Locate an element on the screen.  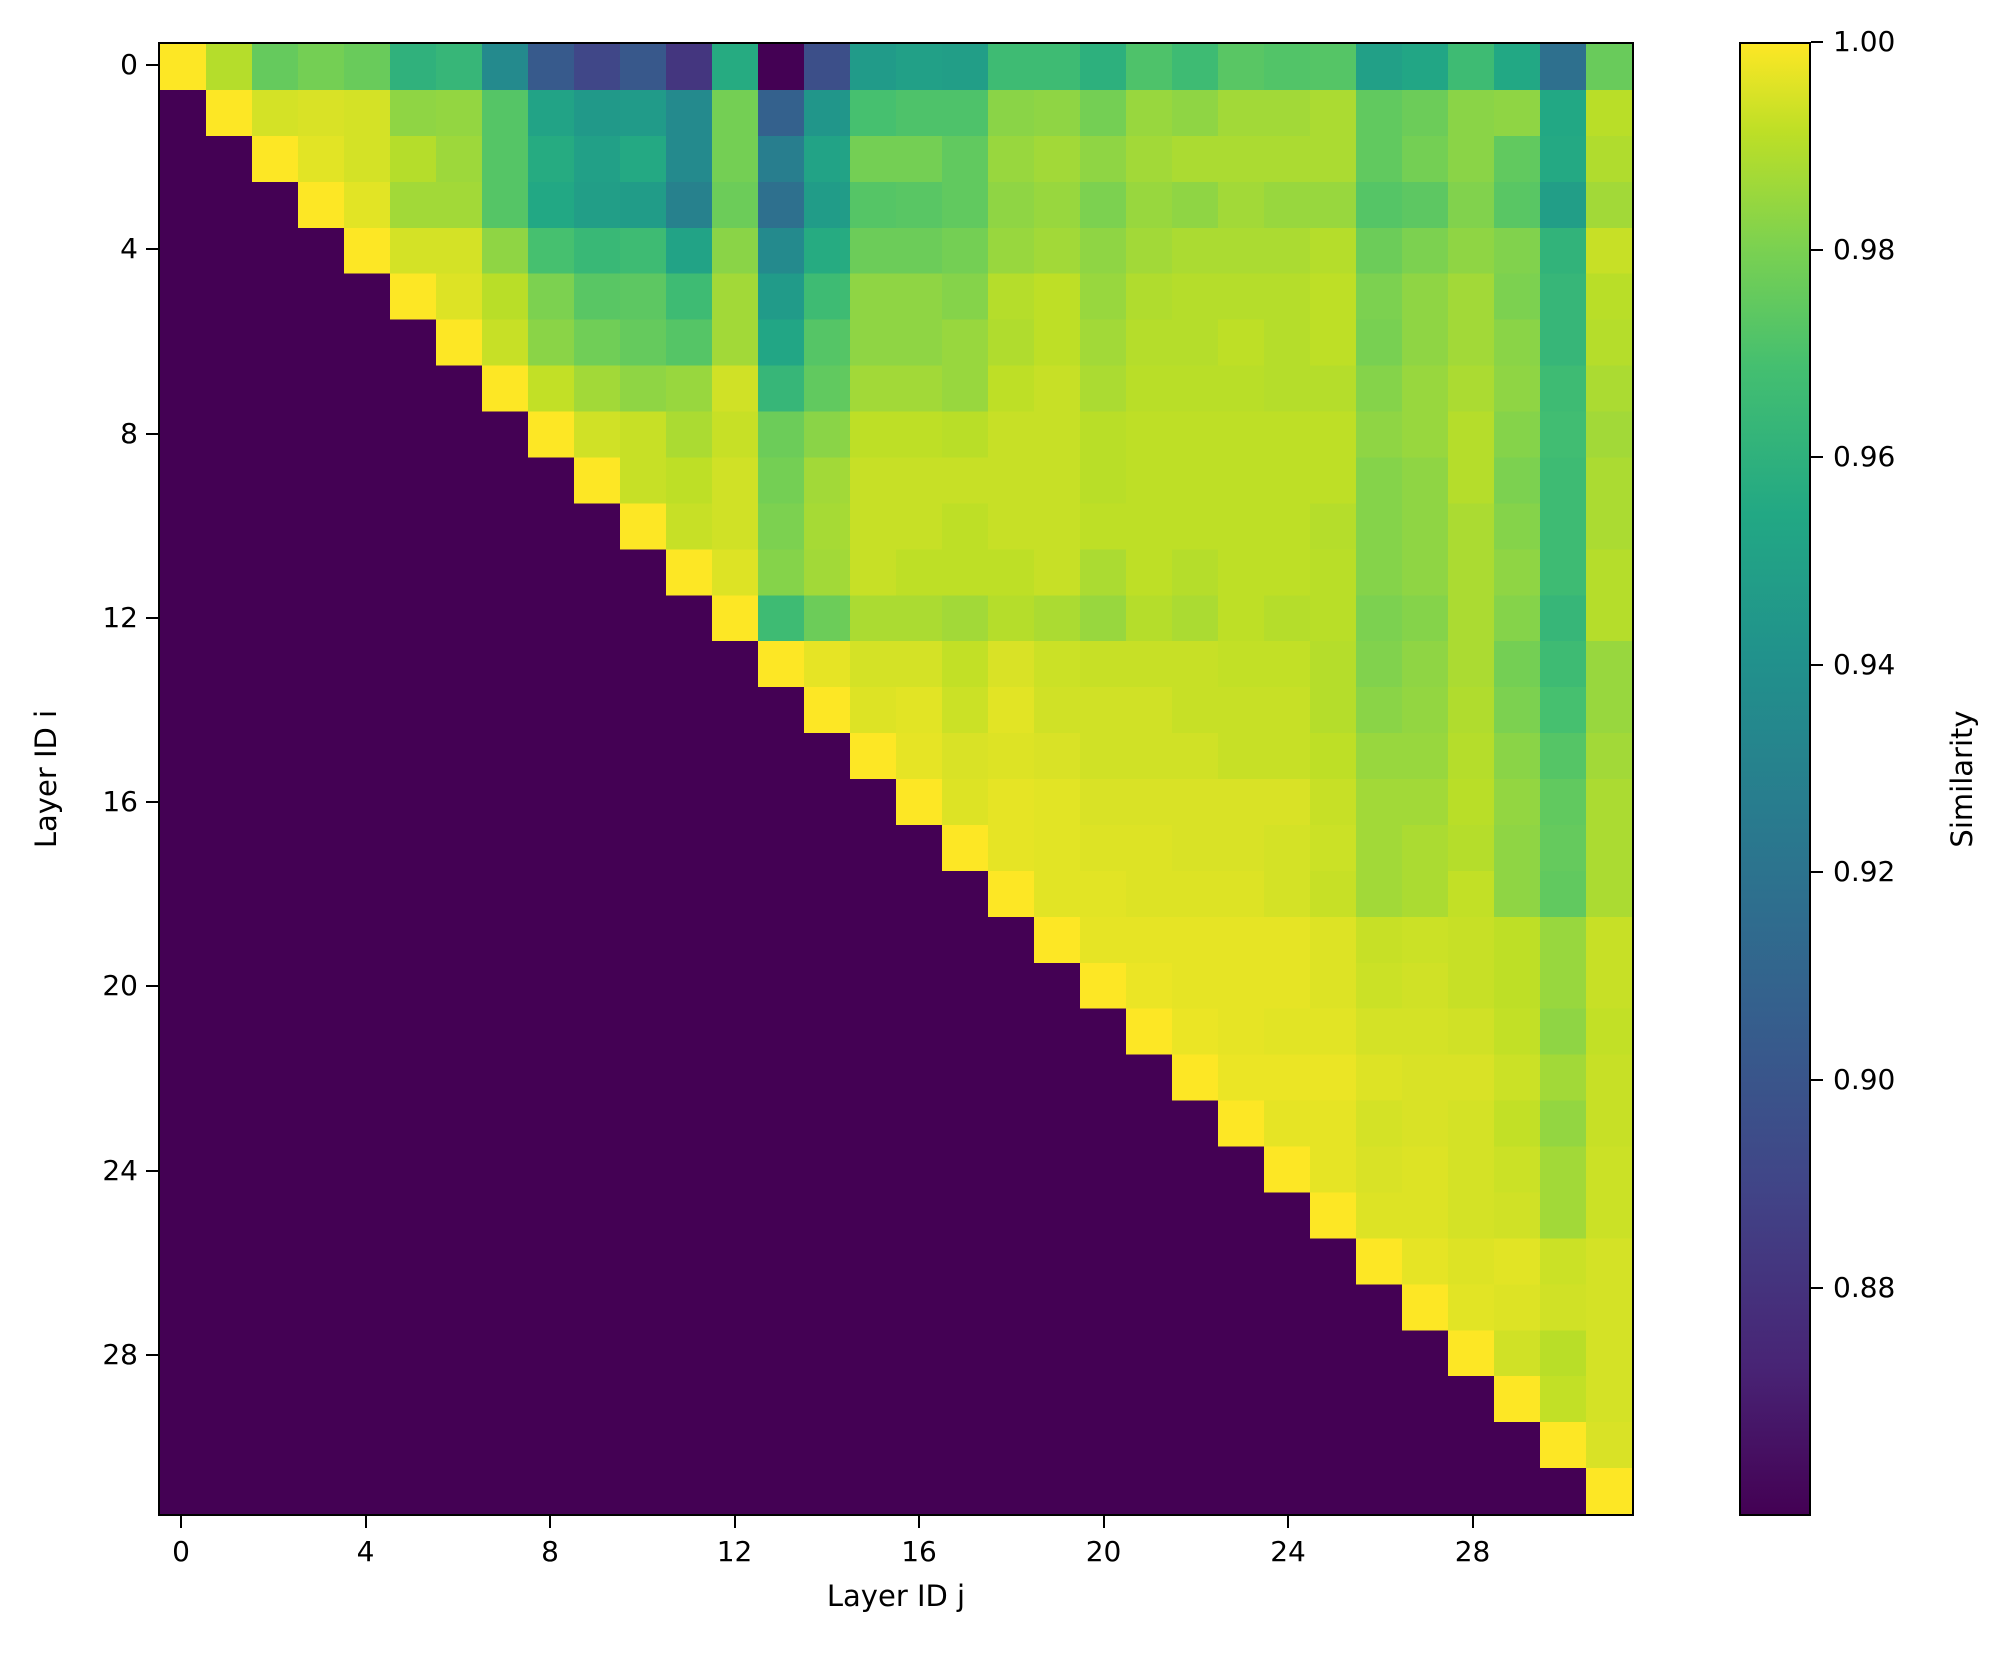
x-tick-mark is located at coordinates (365, 1522).